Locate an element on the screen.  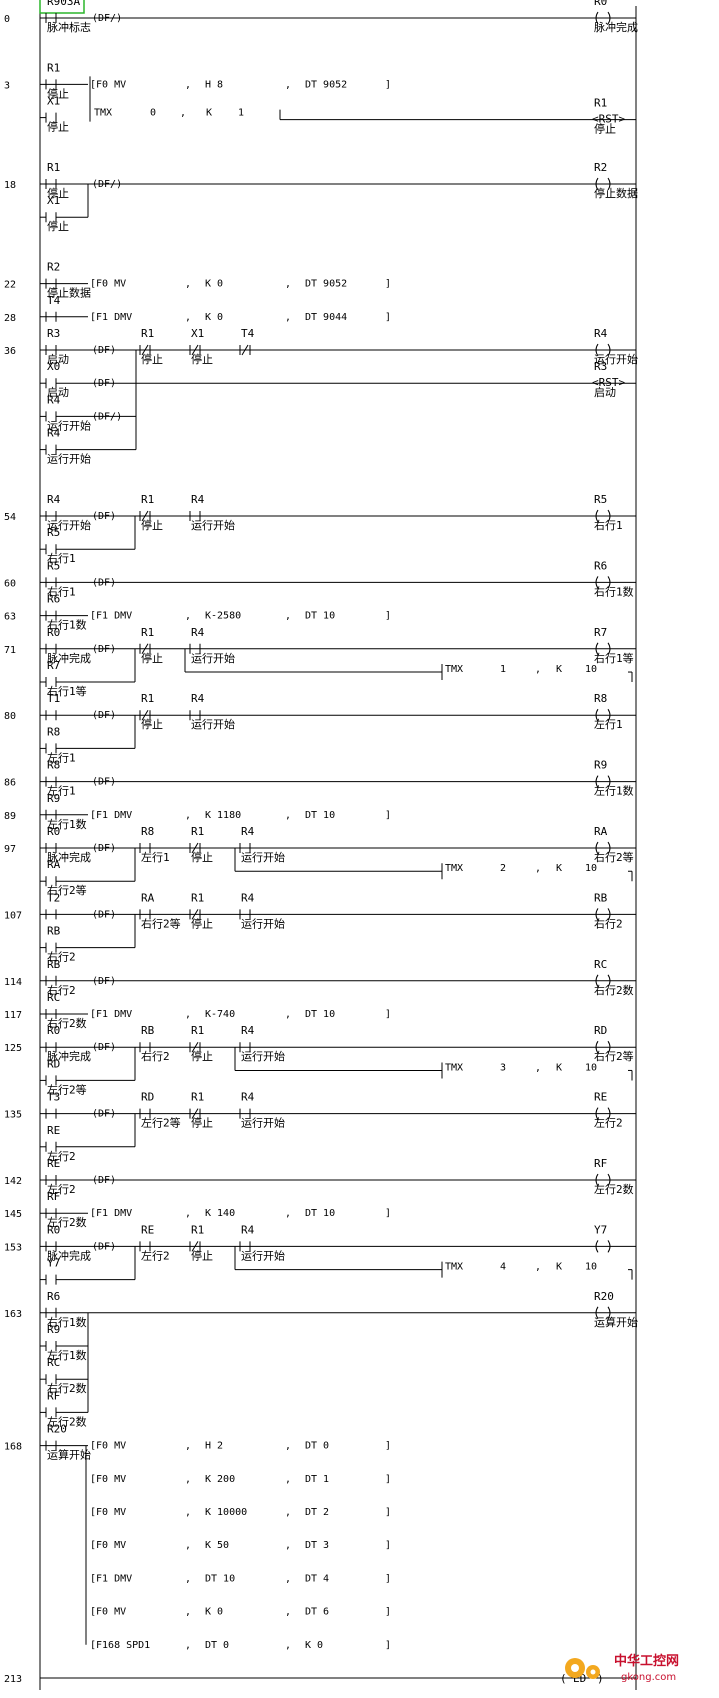
coil-address: R2 is located at coordinates (600, 167).